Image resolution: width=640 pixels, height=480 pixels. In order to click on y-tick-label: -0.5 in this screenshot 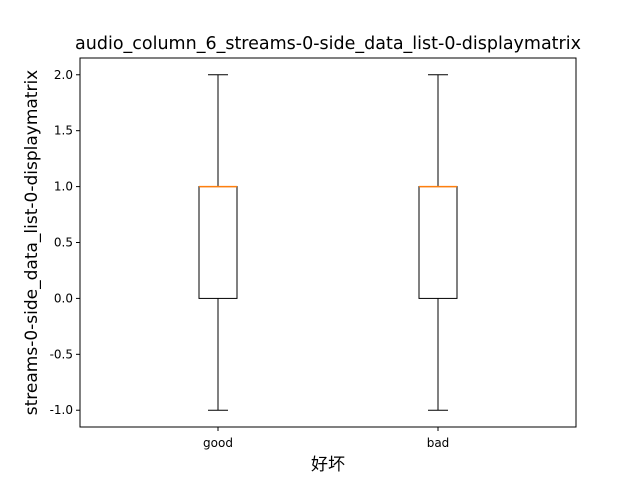, I will do `click(61, 354)`.